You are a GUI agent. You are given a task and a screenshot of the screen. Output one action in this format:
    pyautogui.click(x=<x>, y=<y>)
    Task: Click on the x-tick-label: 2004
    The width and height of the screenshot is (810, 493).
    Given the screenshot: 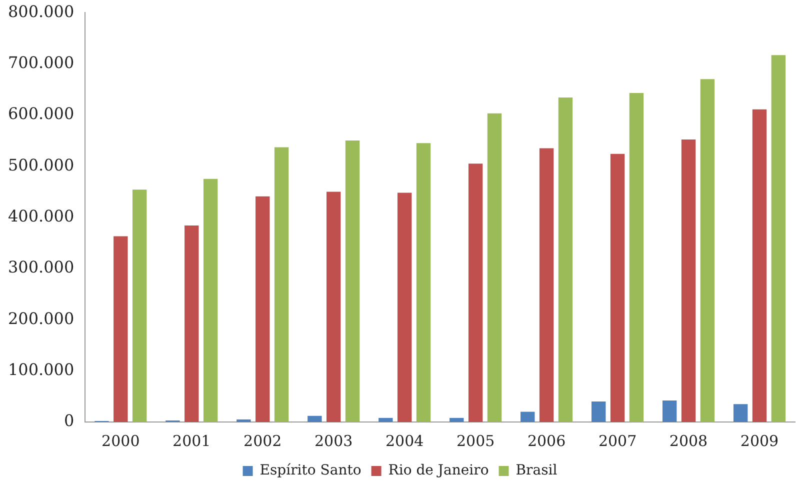 What is the action you would take?
    pyautogui.click(x=404, y=441)
    